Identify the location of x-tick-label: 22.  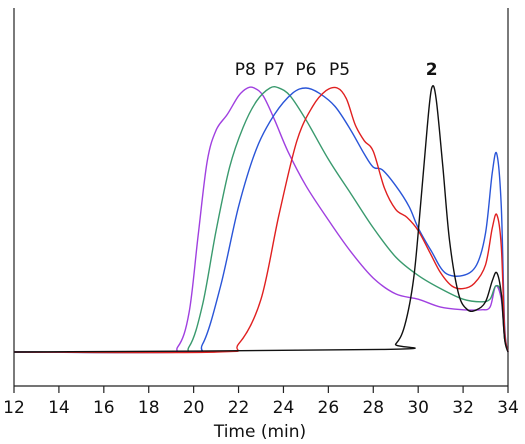
(239, 408).